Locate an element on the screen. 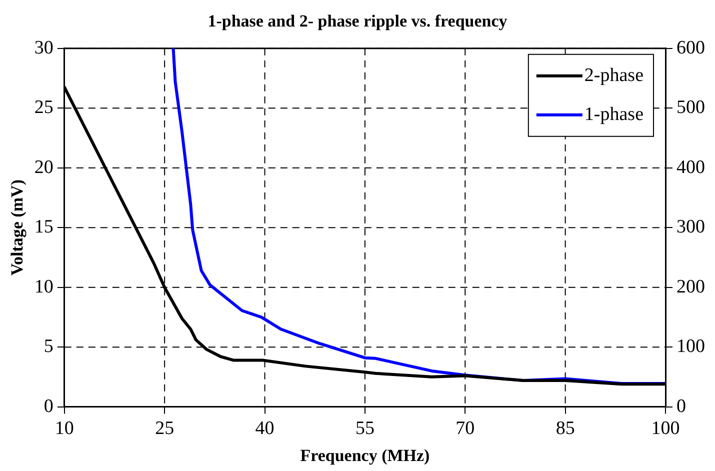 This screenshot has height=471, width=715. y-tick-label: 25 is located at coordinates (44, 107).